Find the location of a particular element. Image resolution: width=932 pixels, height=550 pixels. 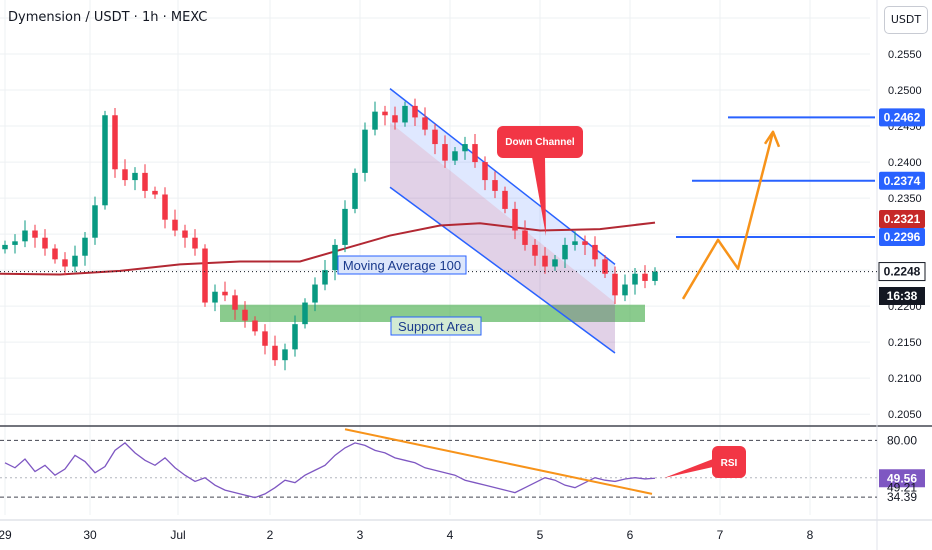

ma-label-box is located at coordinates (402, 265).